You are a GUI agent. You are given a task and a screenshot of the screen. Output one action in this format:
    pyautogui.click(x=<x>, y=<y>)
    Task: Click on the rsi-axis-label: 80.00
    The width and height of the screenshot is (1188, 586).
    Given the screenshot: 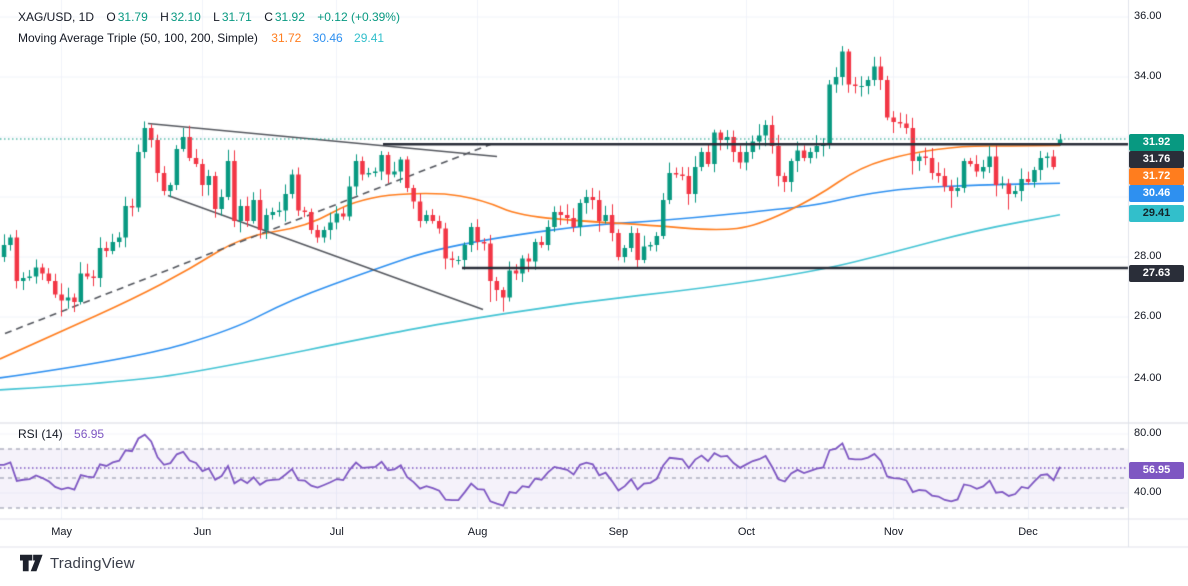 What is the action you would take?
    pyautogui.click(x=1148, y=433)
    